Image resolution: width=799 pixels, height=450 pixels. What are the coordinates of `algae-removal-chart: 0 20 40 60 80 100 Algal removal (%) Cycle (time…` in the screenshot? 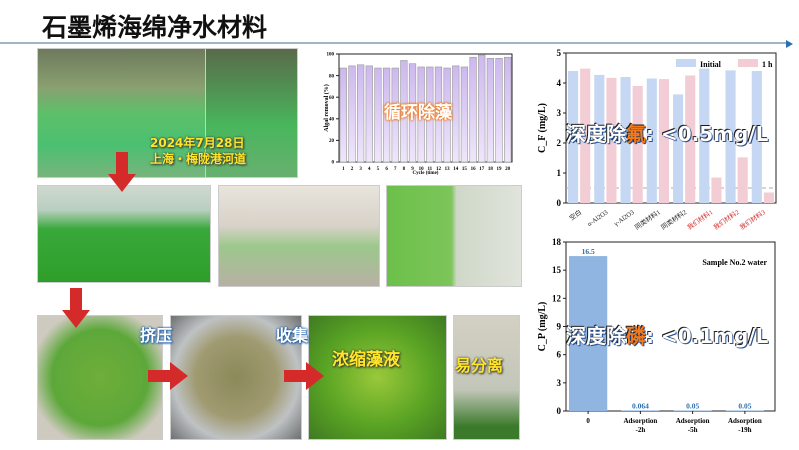 It's located at (418, 114).